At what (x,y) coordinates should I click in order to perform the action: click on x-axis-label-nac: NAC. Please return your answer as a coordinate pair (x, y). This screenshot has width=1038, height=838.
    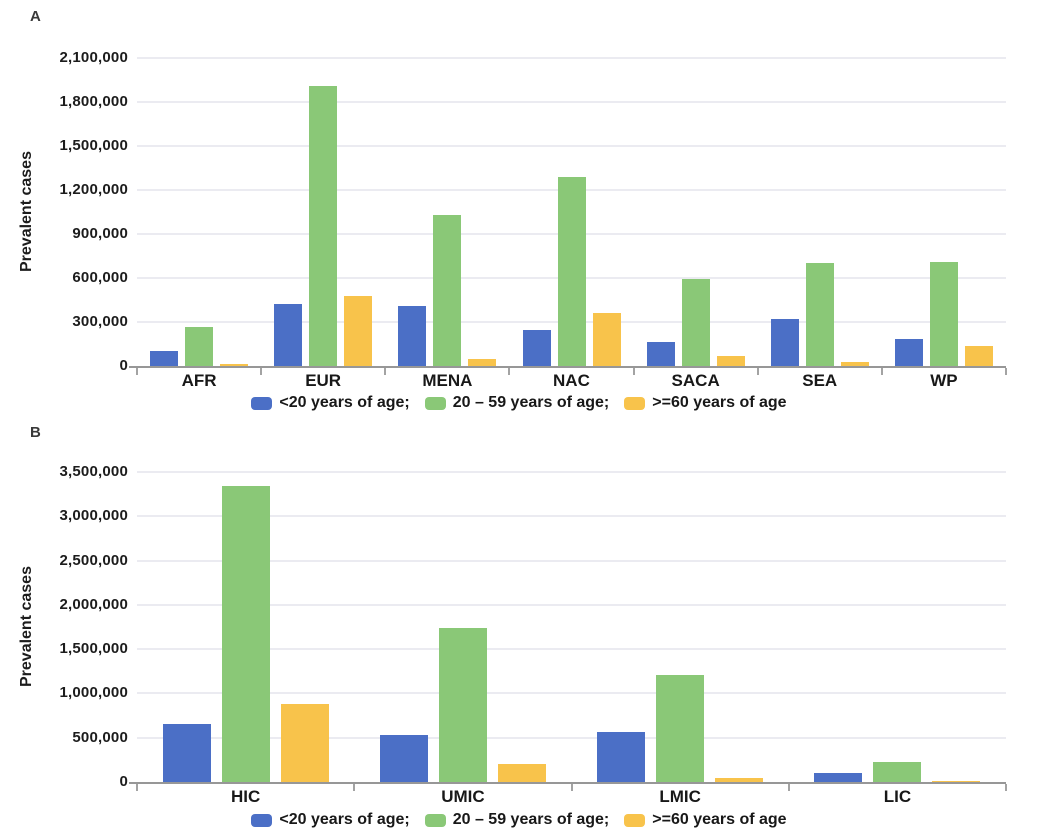
    Looking at the image, I should click on (571, 380).